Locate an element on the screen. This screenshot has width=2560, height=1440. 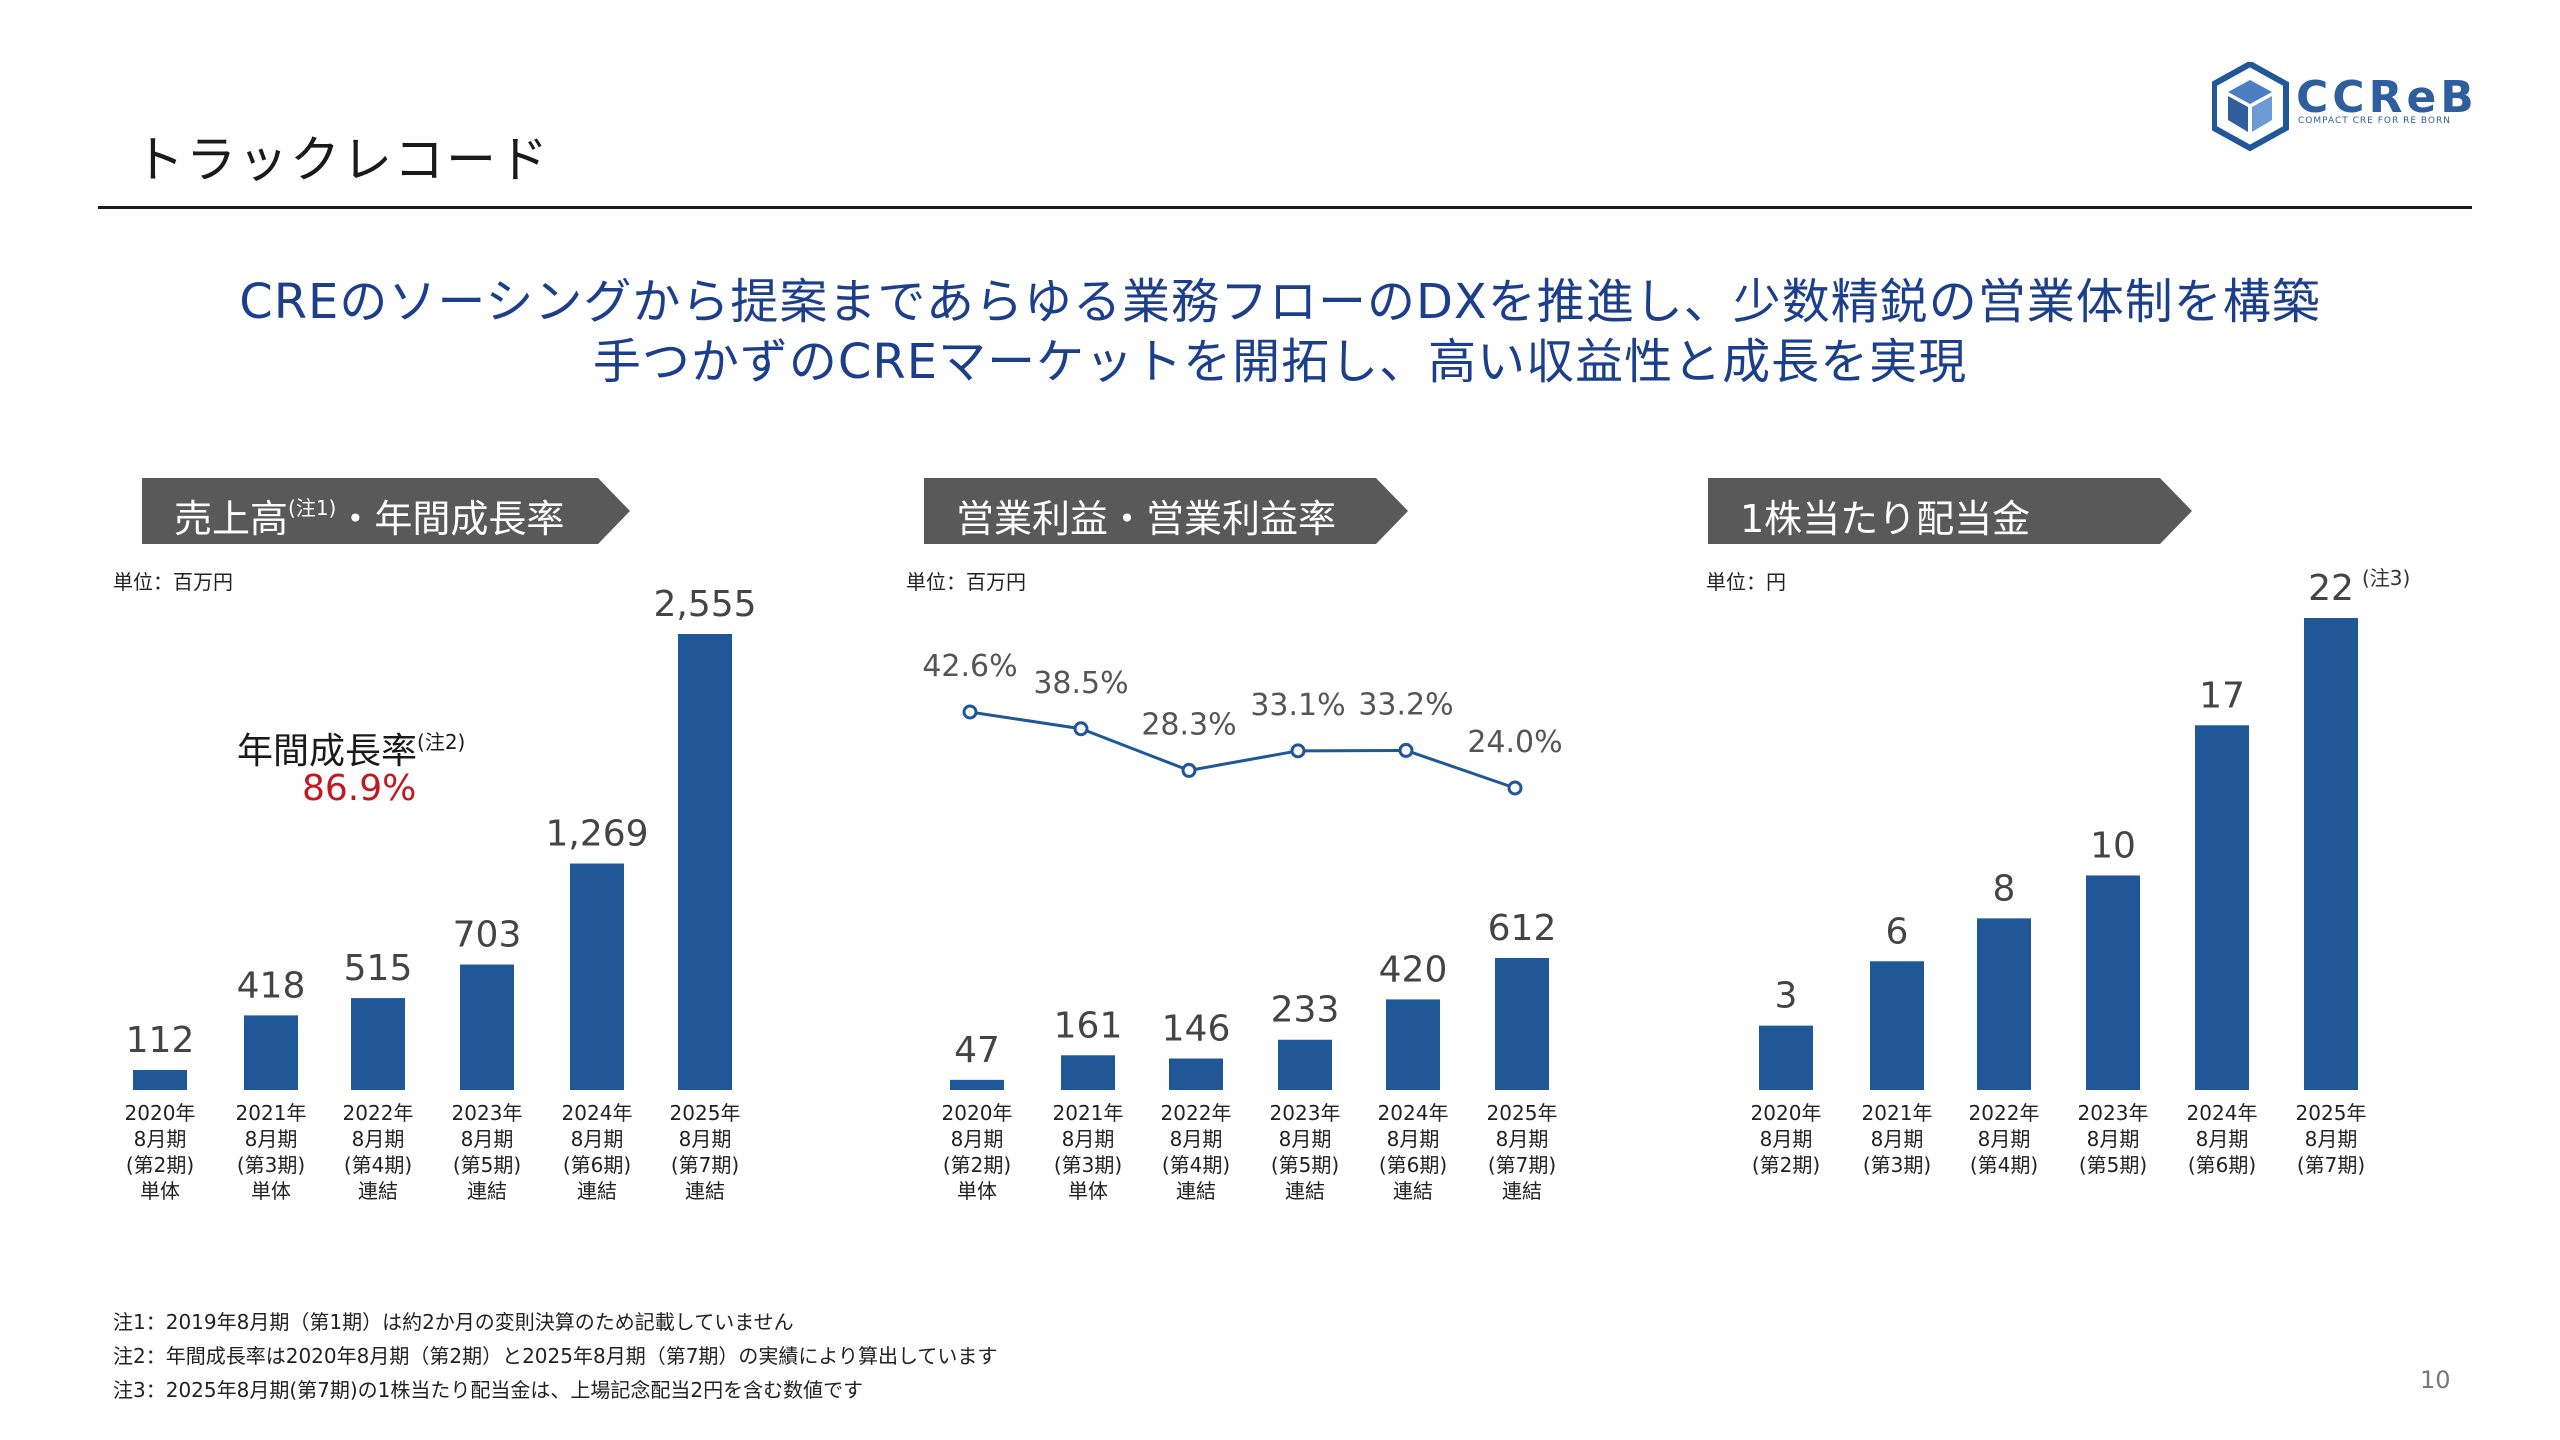
company-logo is located at coordinates (2250, 107).